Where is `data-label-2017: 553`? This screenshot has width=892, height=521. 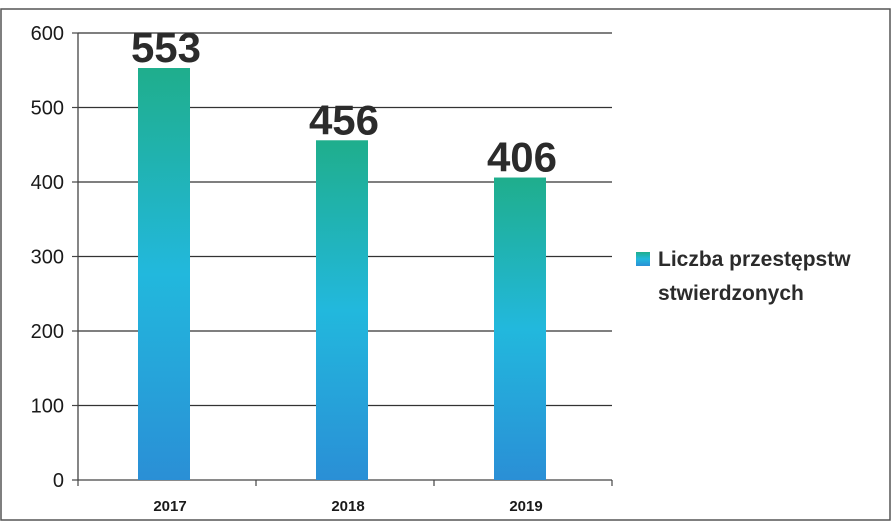
data-label-2017: 553 is located at coordinates (166, 47).